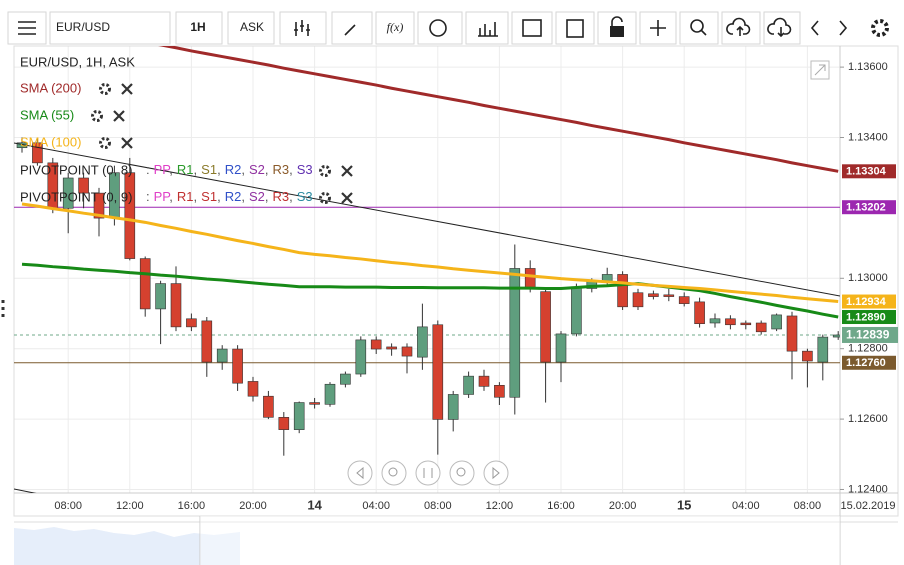 The width and height of the screenshot is (904, 565). What do you see at coordinates (868, 278) in the screenshot?
I see `y-tick-label: 1.13000` at bounding box center [868, 278].